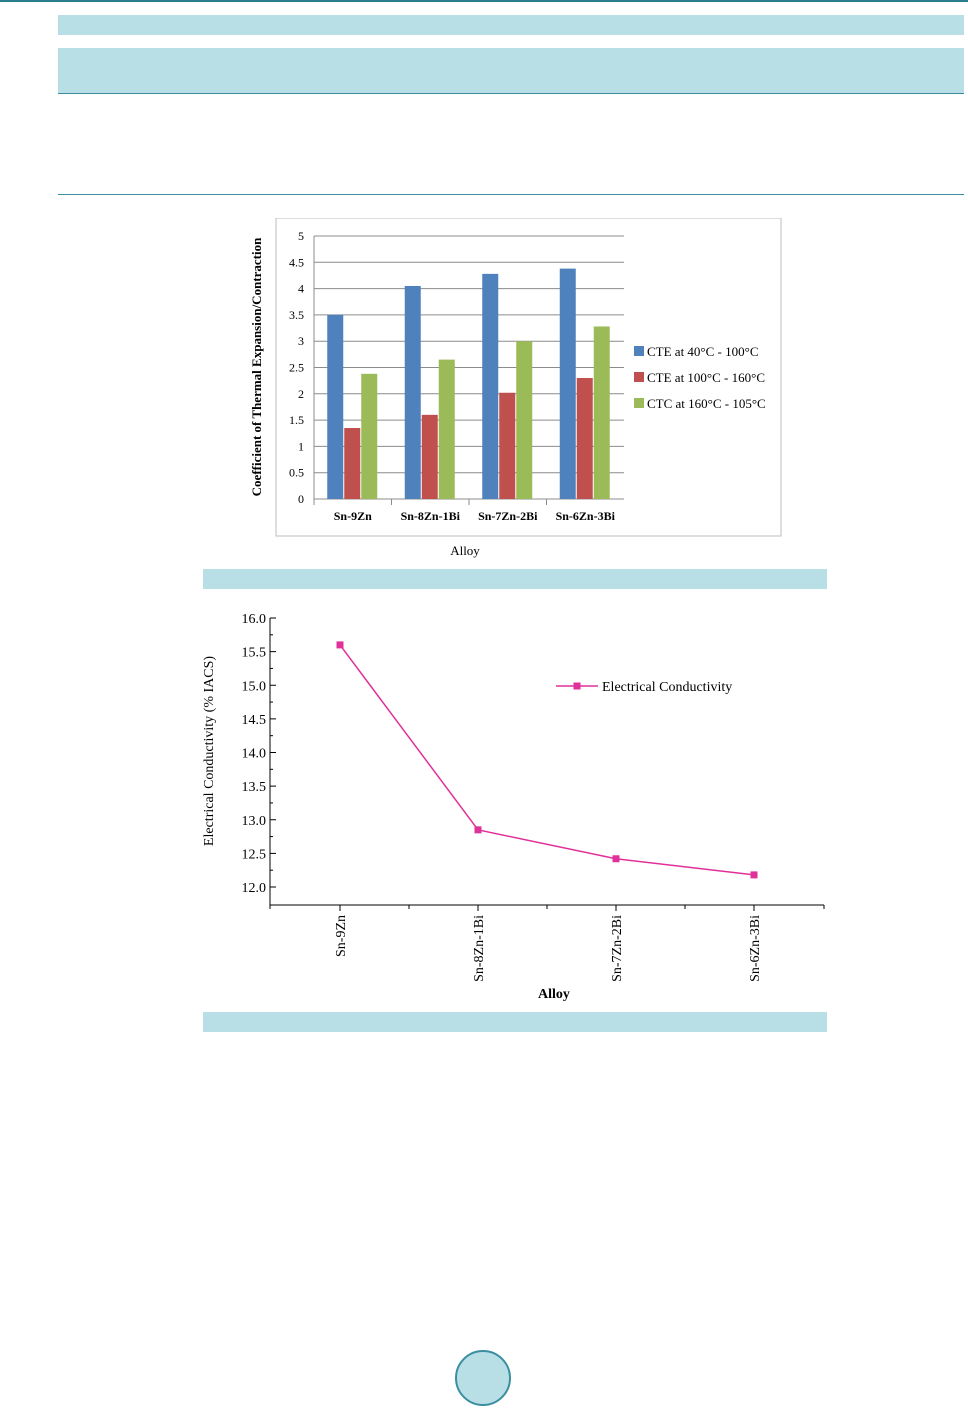  Describe the element at coordinates (254, 653) in the screenshot. I see `y-tick-label: 15.5` at that location.